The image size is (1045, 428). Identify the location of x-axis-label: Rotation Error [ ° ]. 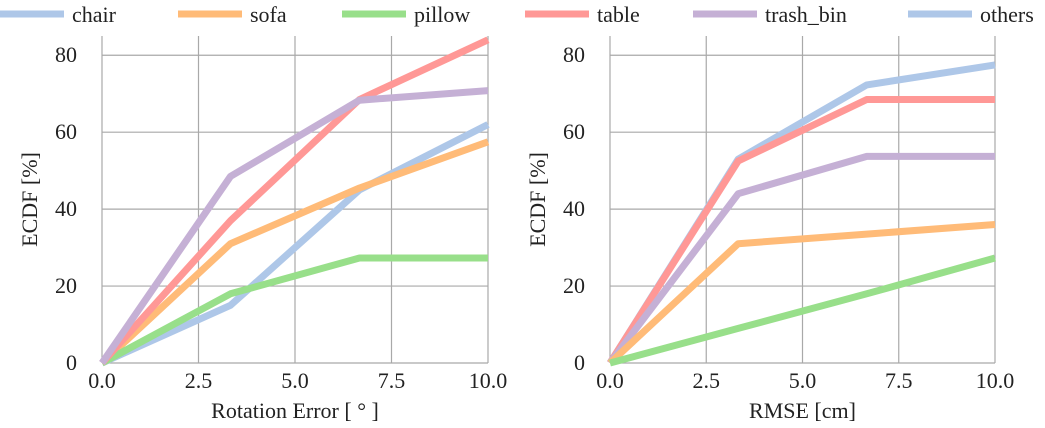
(295, 410).